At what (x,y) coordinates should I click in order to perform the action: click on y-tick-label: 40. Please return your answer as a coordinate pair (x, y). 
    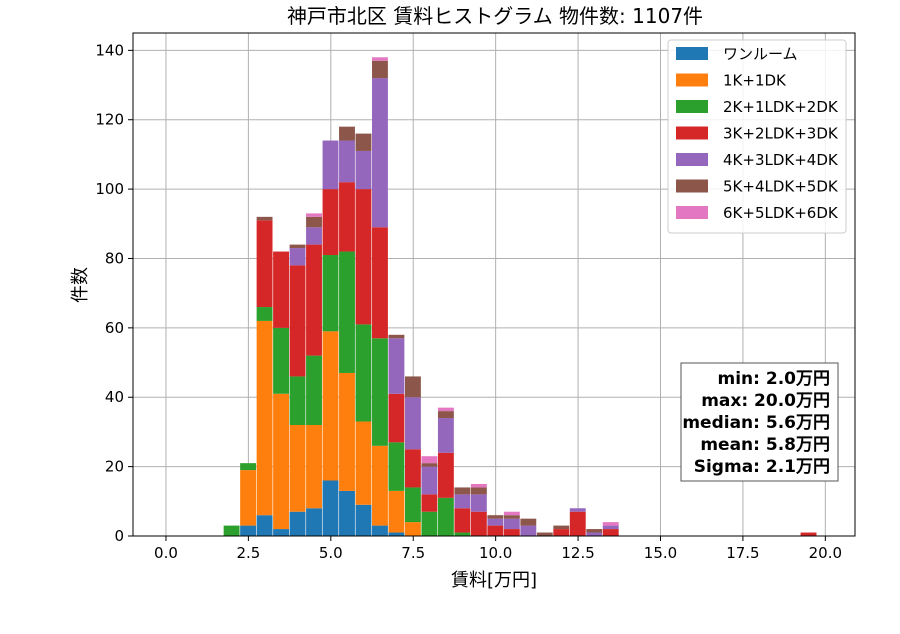
    Looking at the image, I should click on (114, 397).